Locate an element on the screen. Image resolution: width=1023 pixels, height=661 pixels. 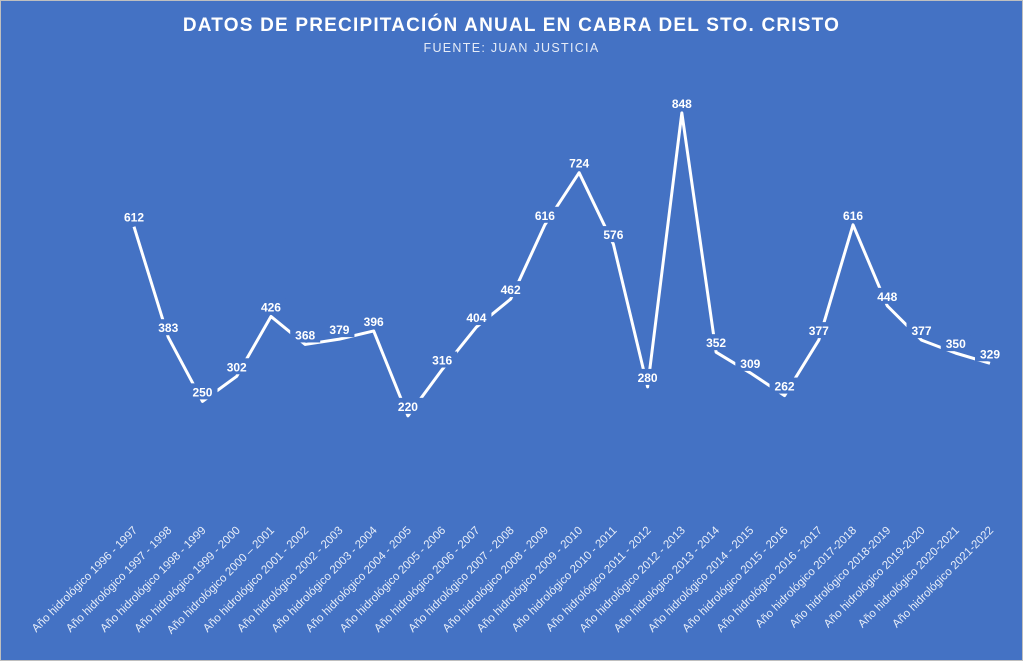
data-label: 462 is located at coordinates (511, 290).